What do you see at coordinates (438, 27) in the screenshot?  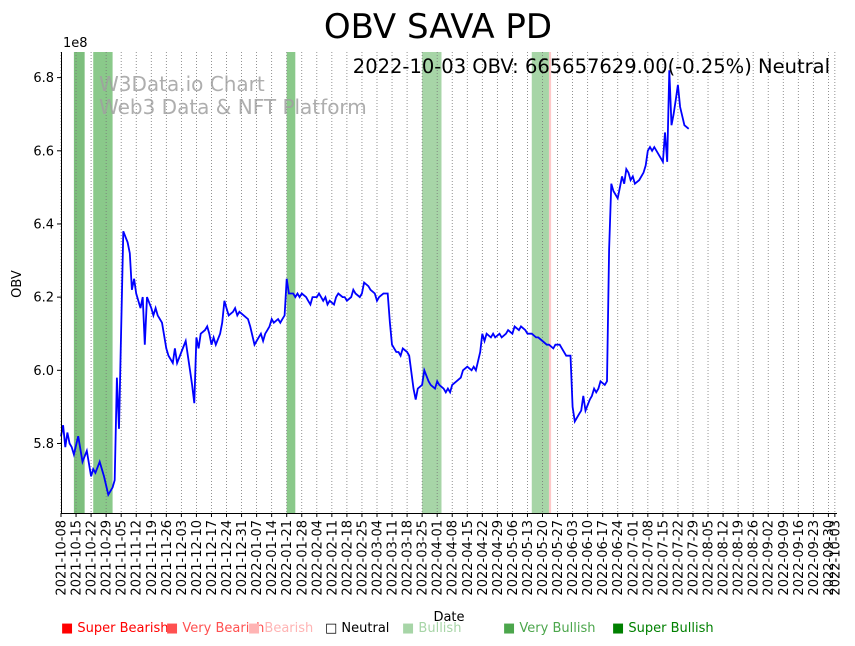 I see `chart-title: OBV SAVA PD` at bounding box center [438, 27].